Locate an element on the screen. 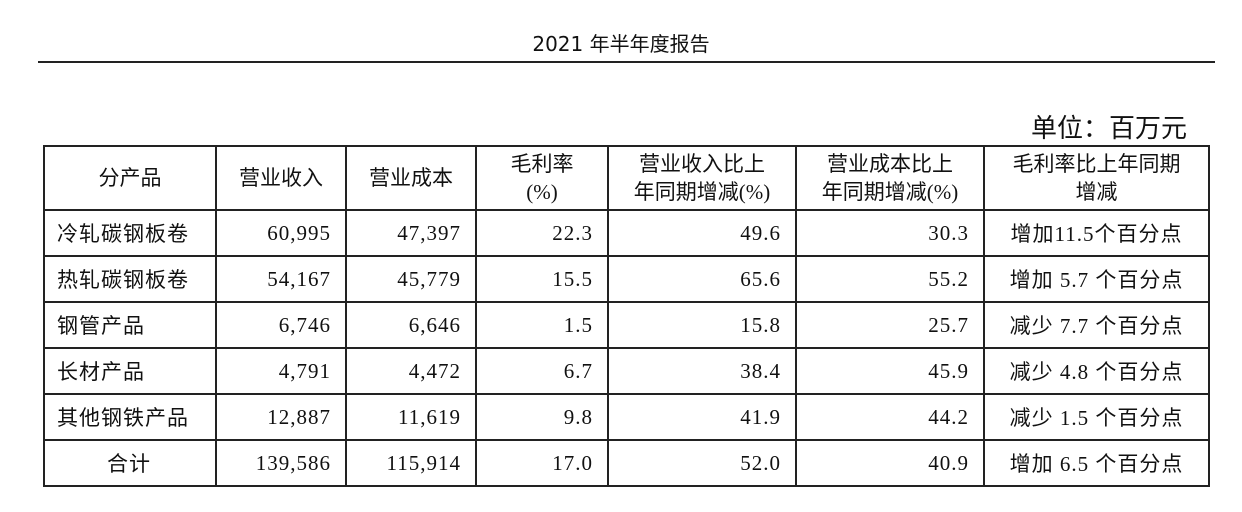 This screenshot has width=1242, height=512. table-cell: 49.6 is located at coordinates (702, 233).